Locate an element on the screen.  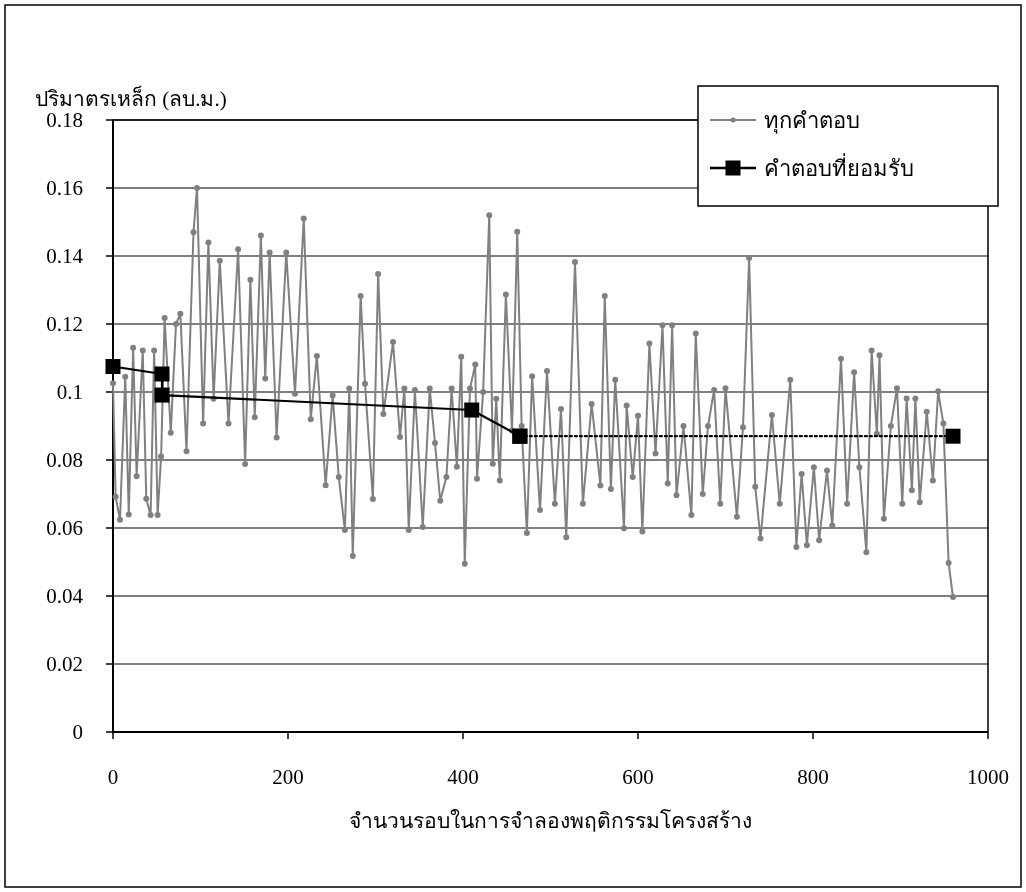
y-tick-label: 0.18 is located at coordinates (64, 120).